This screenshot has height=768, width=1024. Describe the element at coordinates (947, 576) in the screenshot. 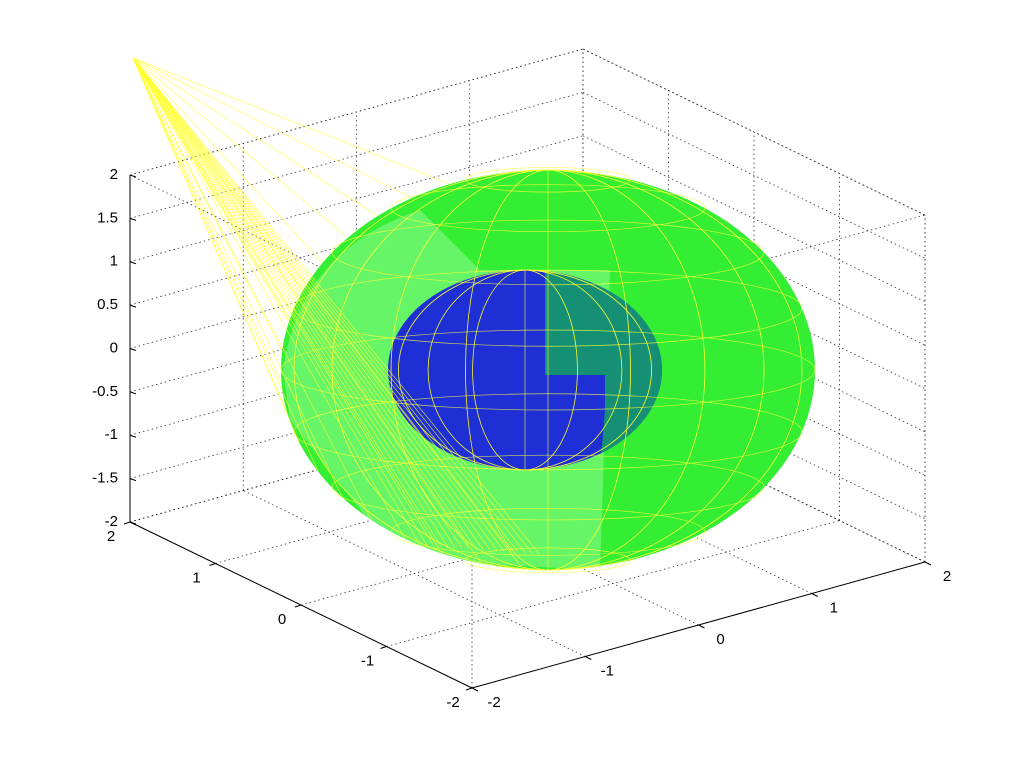

I see `x-tick-label: 2` at that location.